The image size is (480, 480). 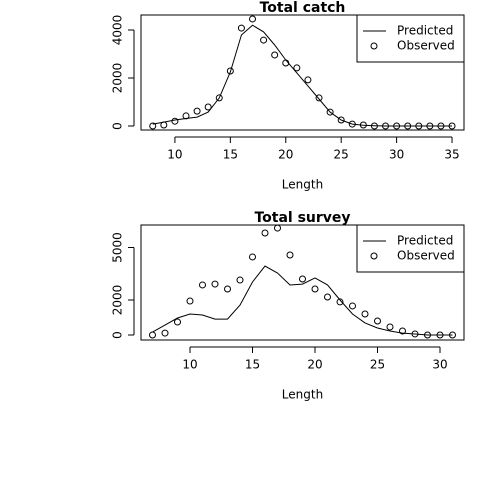 I want to click on y-tick-label: 4000, so click(x=118, y=30).